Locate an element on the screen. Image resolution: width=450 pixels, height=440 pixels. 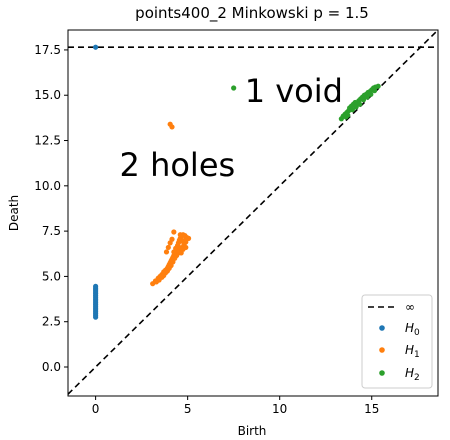
y-tick-label: 5.0 is located at coordinates (51, 276).